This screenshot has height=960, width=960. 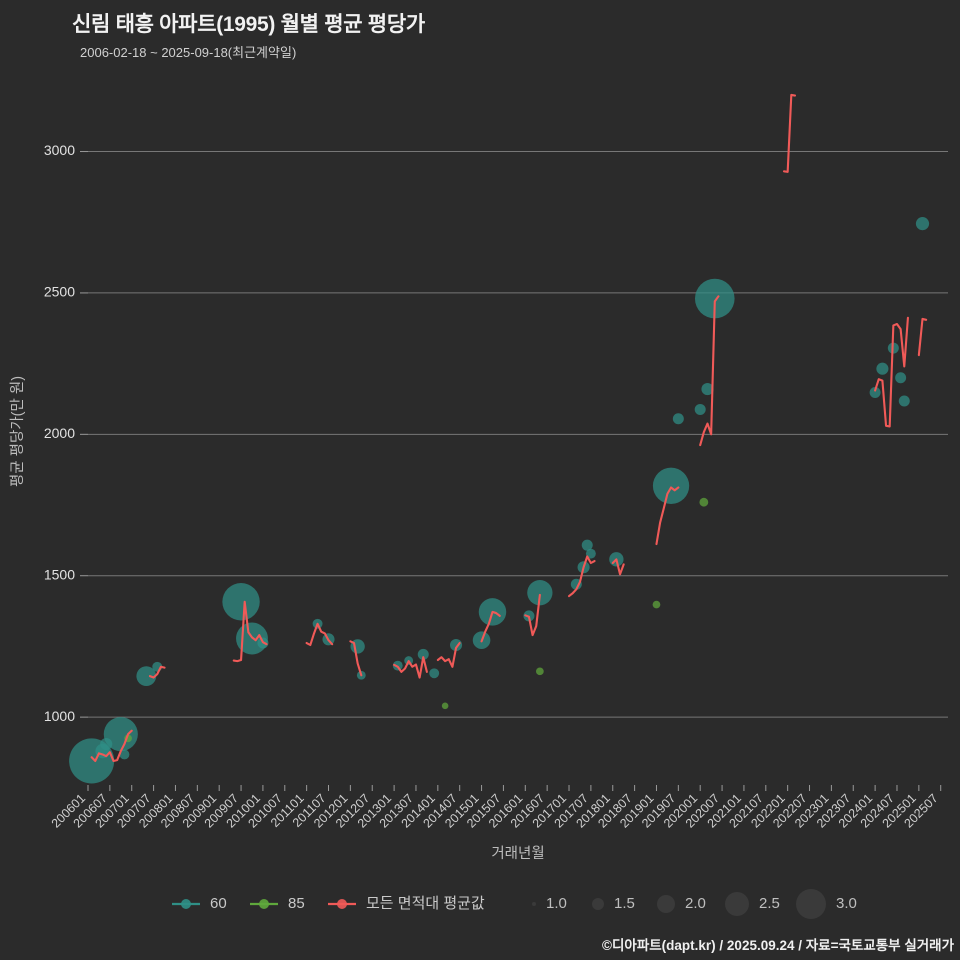 What do you see at coordinates (199, 903) in the screenshot?
I see `legend-item-60: 60` at bounding box center [199, 903].